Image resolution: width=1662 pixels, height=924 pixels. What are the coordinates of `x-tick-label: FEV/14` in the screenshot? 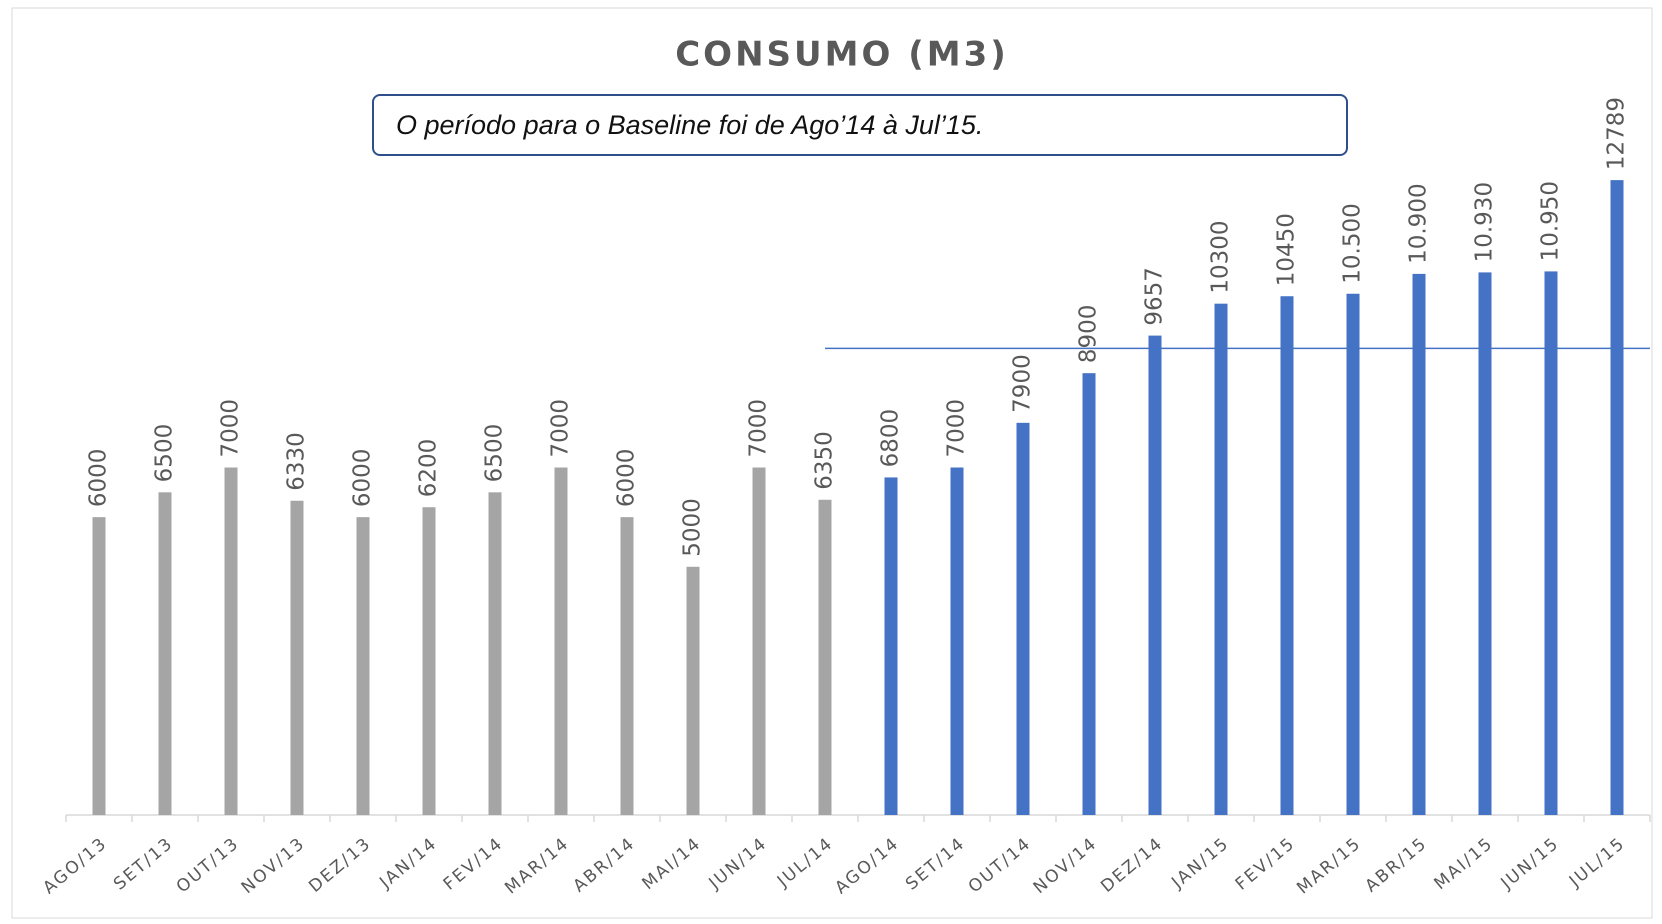 It's located at (474, 863).